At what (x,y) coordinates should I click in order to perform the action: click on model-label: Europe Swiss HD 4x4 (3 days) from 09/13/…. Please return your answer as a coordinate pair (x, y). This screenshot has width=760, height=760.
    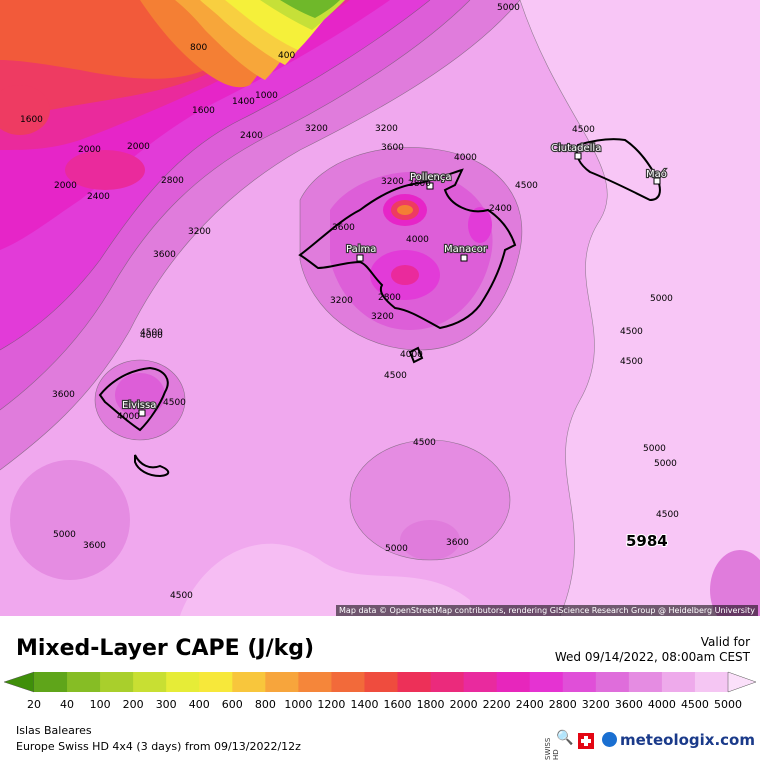
    Looking at the image, I should click on (158, 746).